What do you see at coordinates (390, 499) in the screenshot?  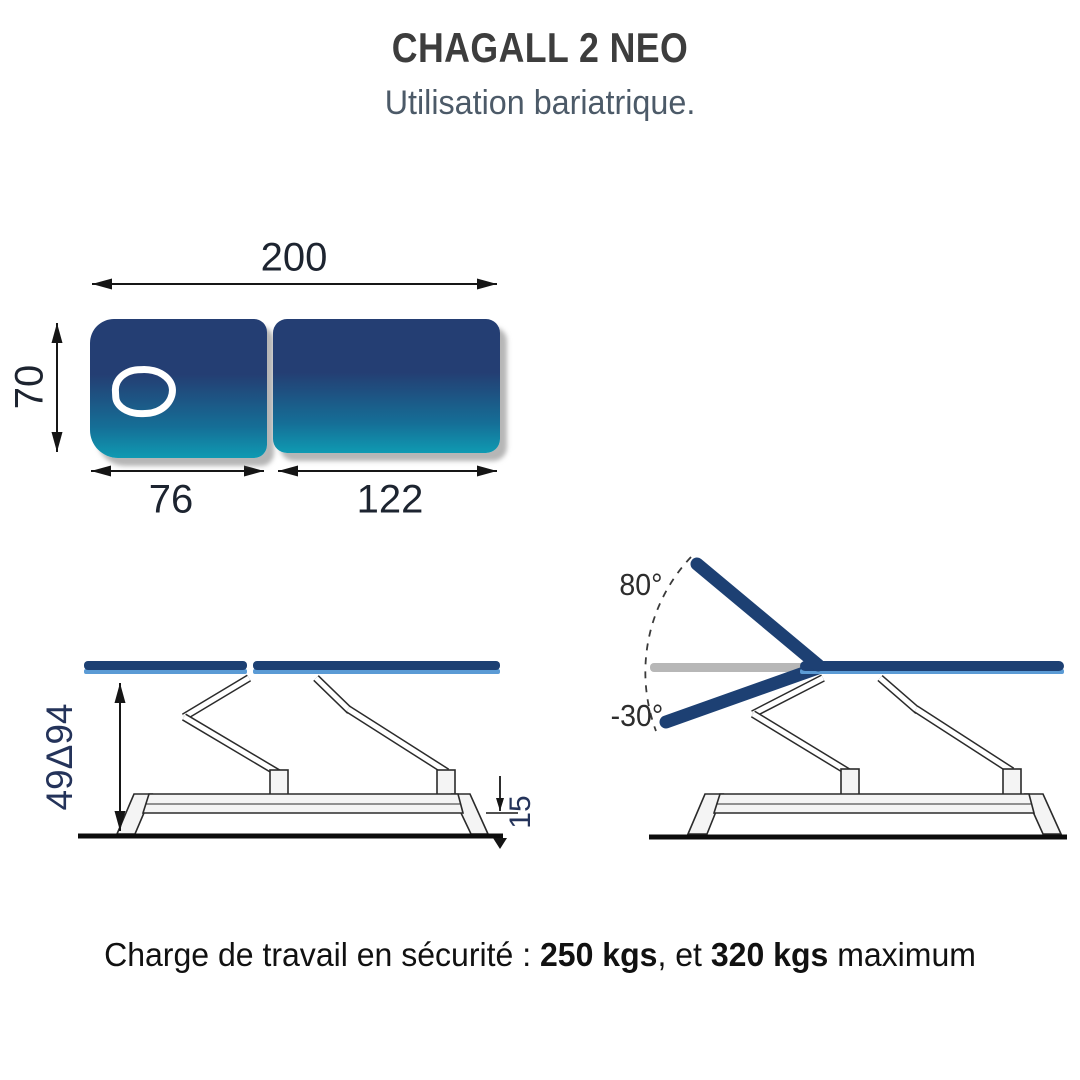 I see `dim-body-length: 122` at bounding box center [390, 499].